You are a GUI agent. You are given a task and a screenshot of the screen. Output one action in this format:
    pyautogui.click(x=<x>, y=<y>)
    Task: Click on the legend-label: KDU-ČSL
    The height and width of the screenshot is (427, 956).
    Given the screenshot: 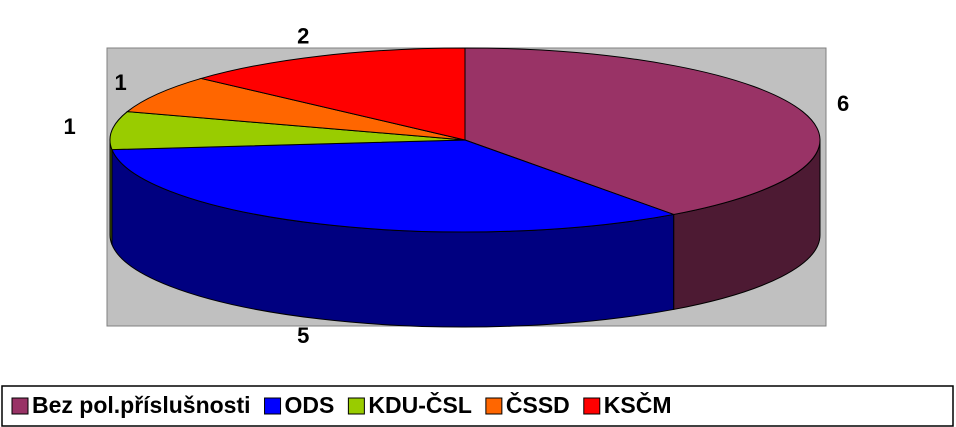 What is the action you would take?
    pyautogui.click(x=420, y=404)
    